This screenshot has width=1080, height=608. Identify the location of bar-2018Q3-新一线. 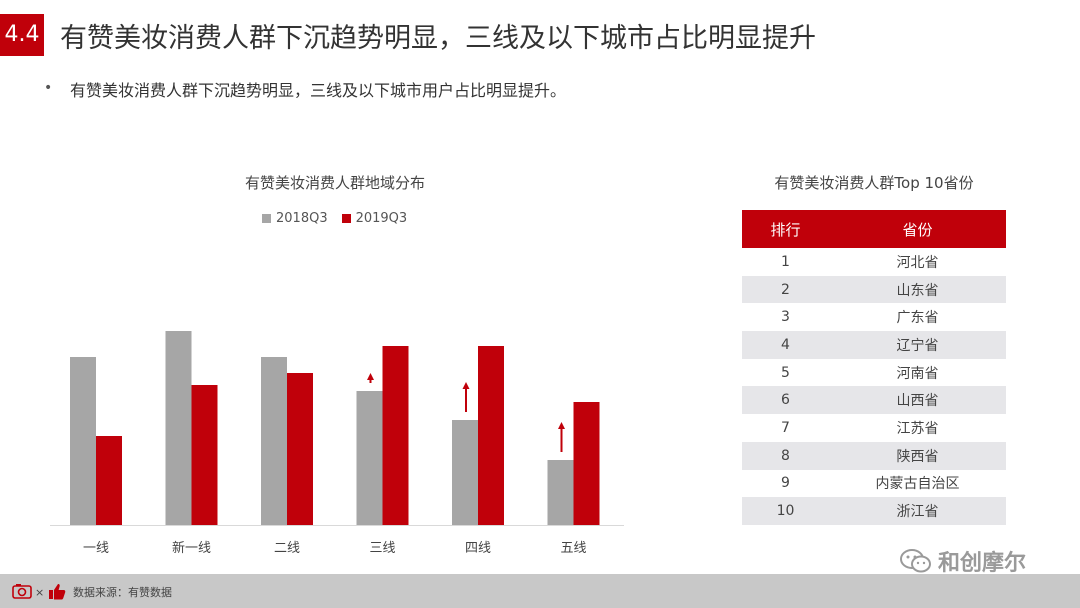
(178, 428).